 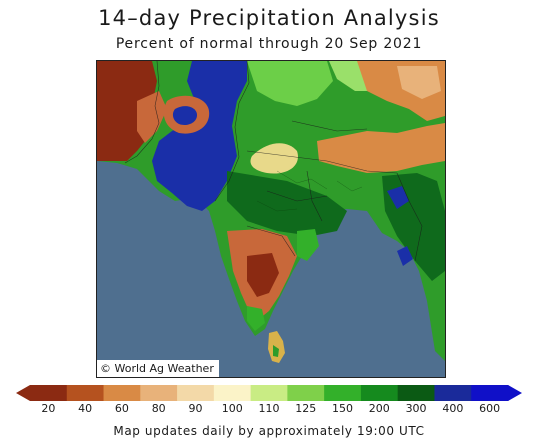 I want to click on map-credit: © World Ag Weather, so click(x=158, y=368).